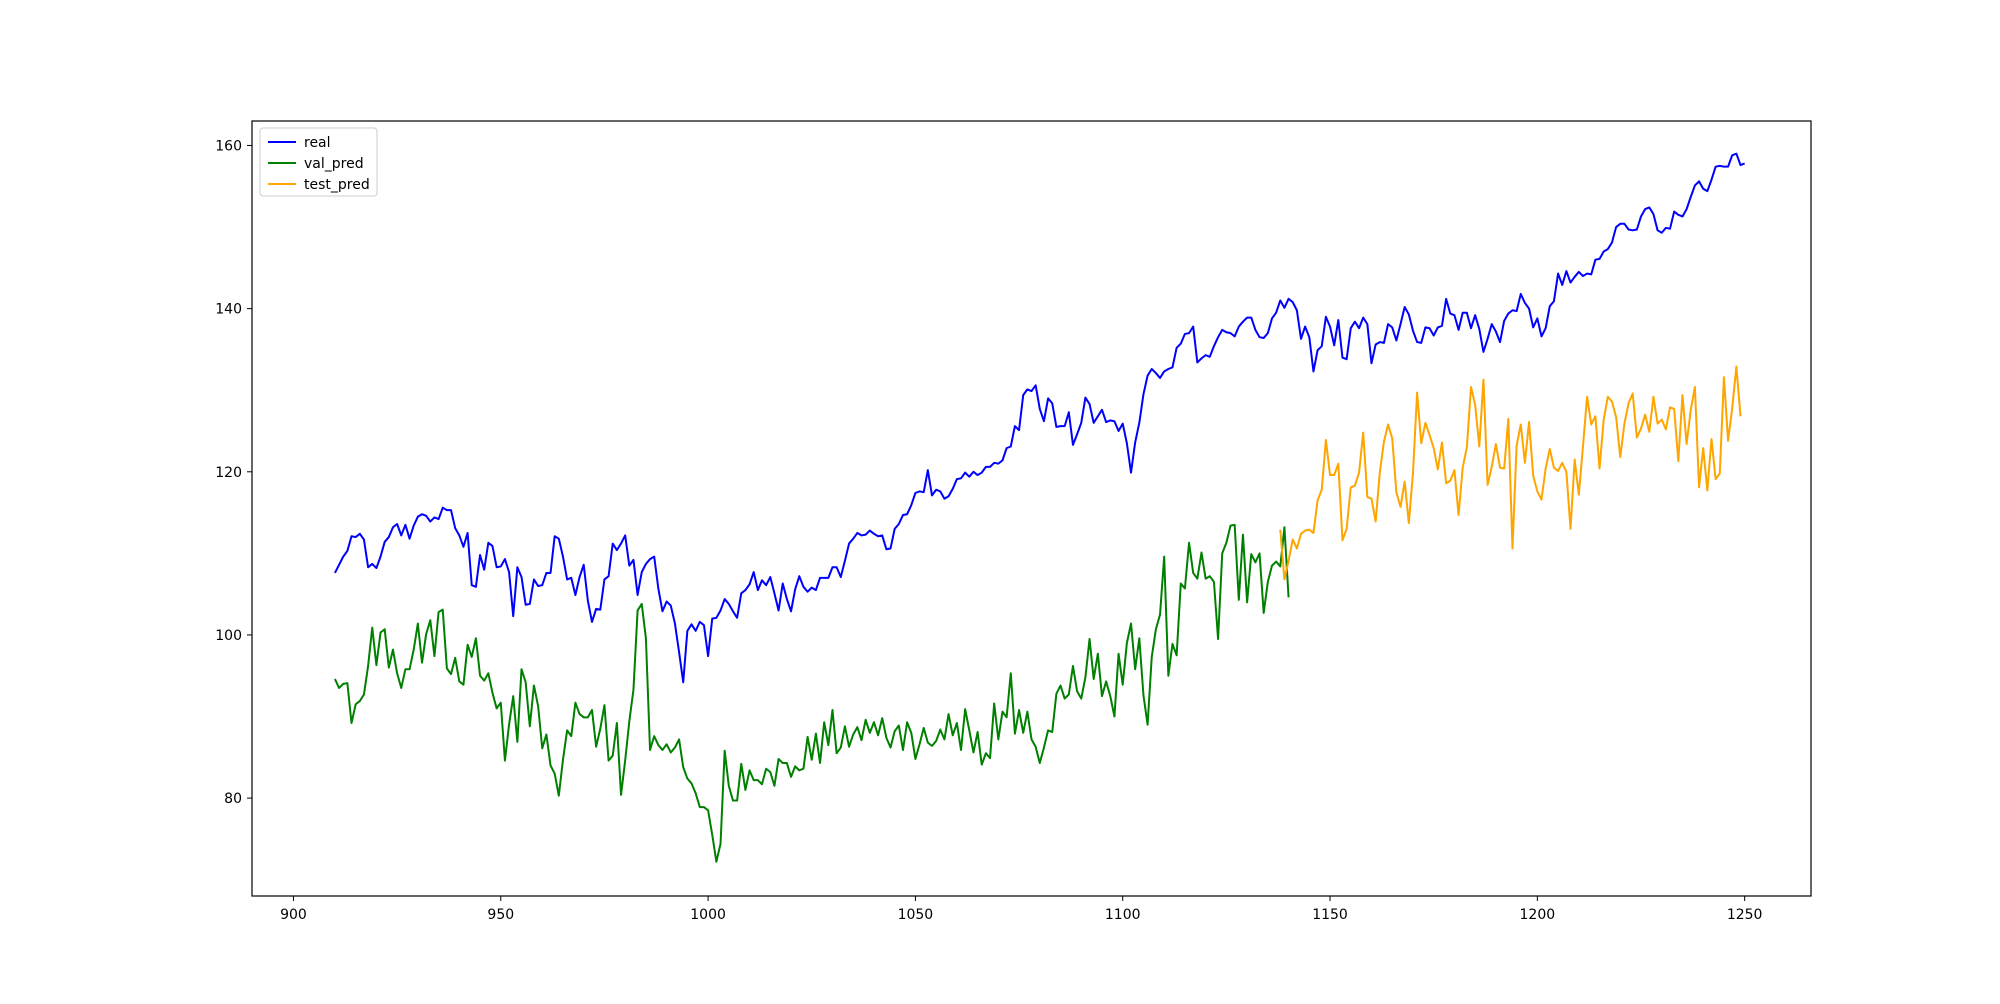 The width and height of the screenshot is (2000, 1004). I want to click on y-tick-label: 120, so click(228, 473).